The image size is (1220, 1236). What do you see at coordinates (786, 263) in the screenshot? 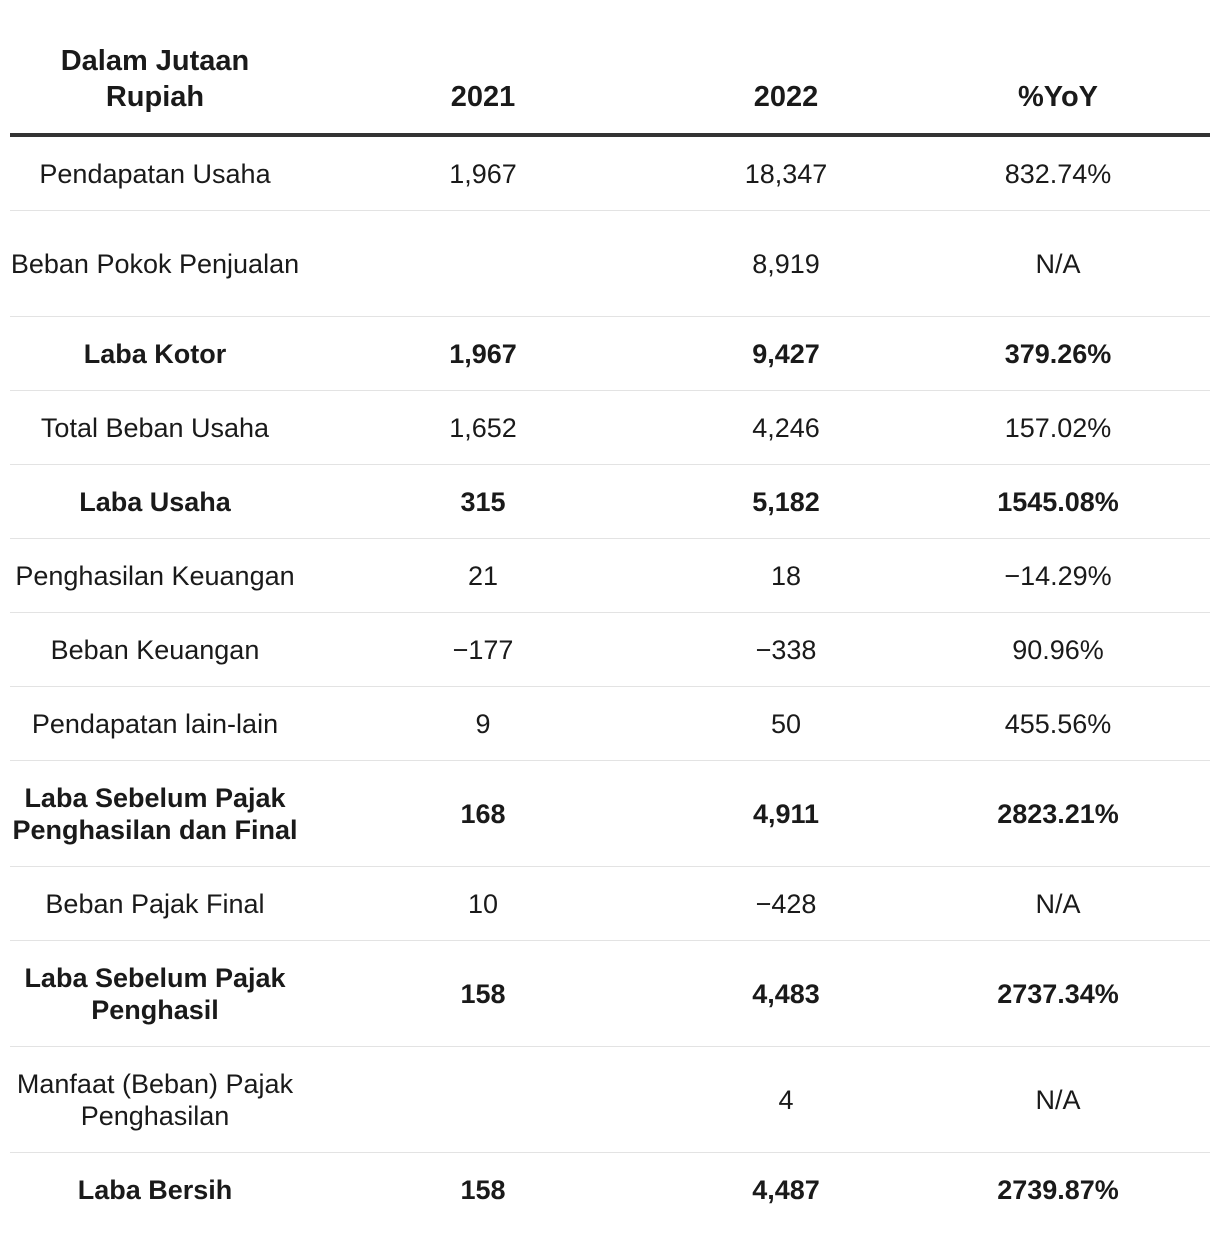
I see `row-value-2022: 8,919` at bounding box center [786, 263].